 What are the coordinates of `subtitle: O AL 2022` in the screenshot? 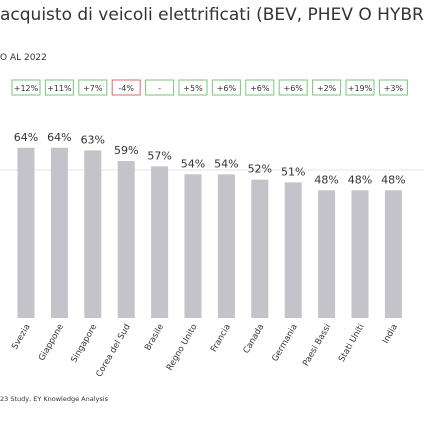 It's located at (23, 58).